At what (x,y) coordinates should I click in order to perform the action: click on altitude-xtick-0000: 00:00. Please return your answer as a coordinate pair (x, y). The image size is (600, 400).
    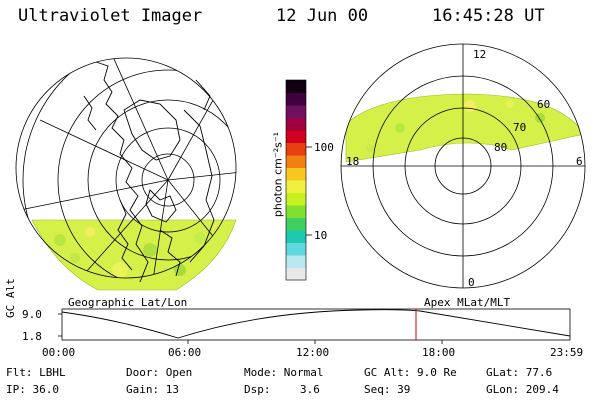
    Looking at the image, I should click on (59, 352).